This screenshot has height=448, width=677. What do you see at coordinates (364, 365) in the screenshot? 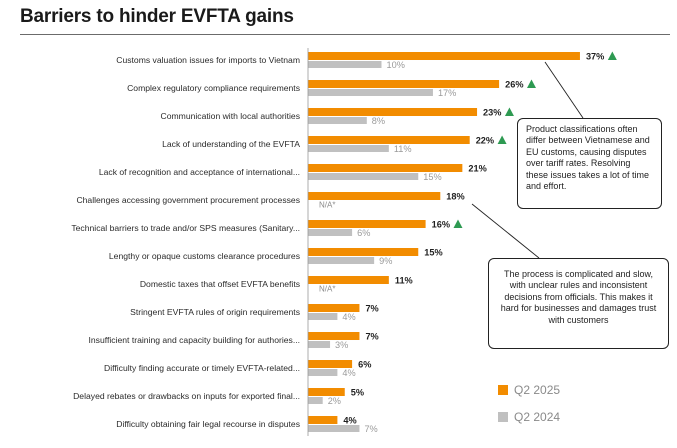
I see `value-label-q2-2025: 6%` at bounding box center [364, 365].